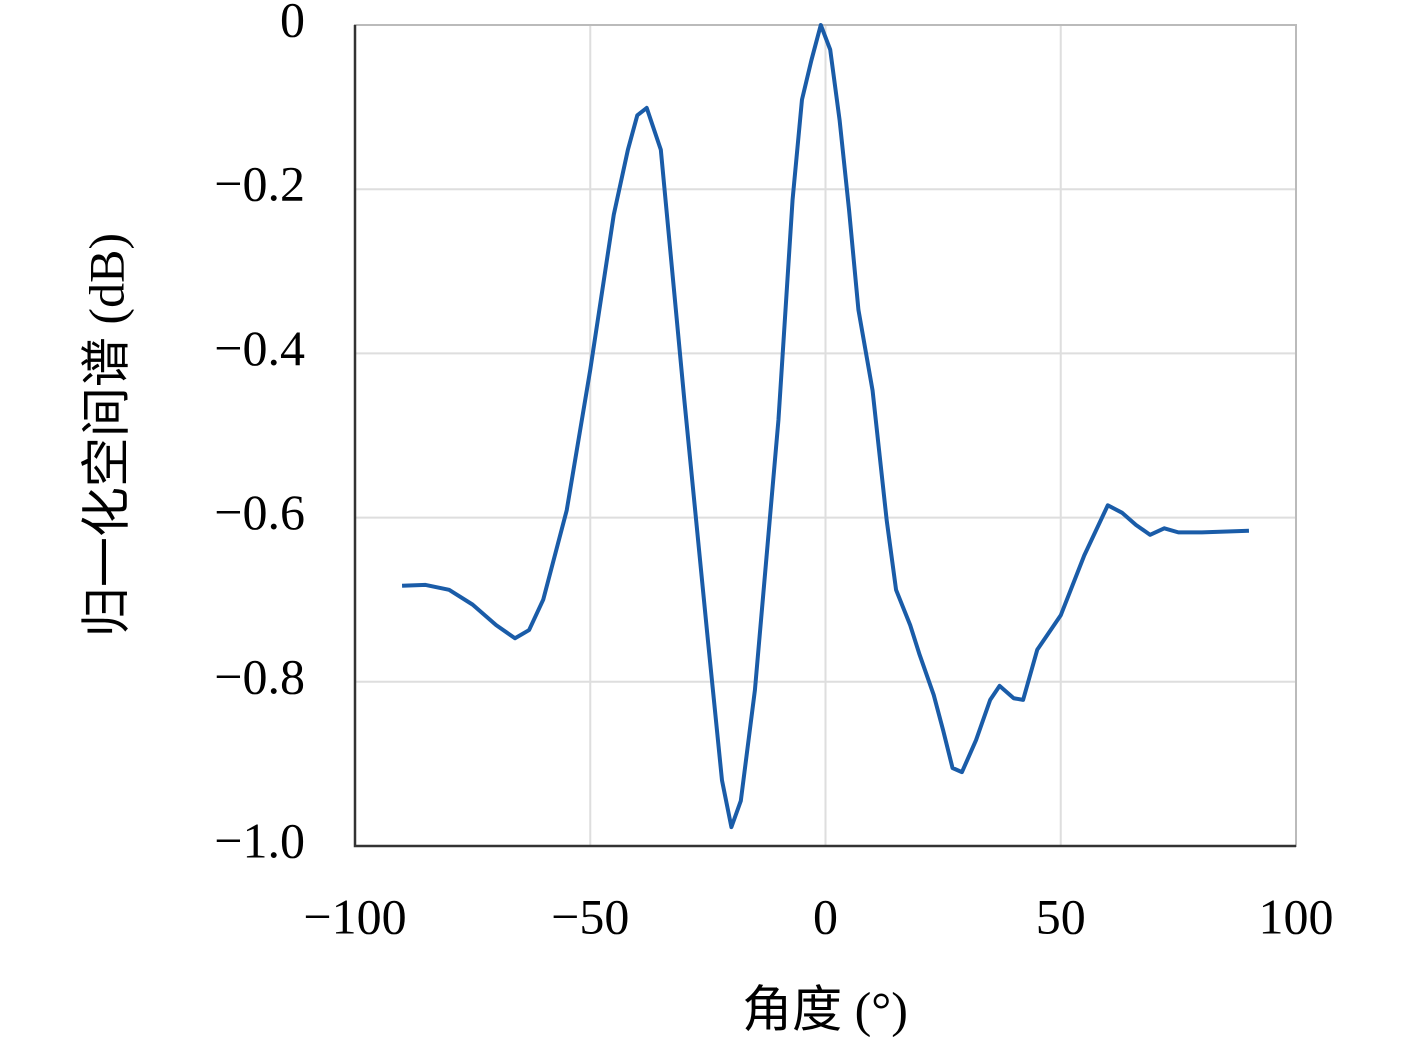 This screenshot has width=1417, height=1060. Describe the element at coordinates (292, 23) in the screenshot. I see `y-tick-label: 0` at that location.